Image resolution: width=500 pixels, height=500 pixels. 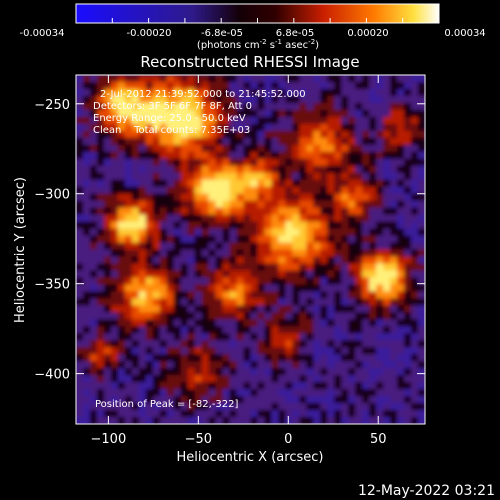 What do you see at coordinates (169, 118) in the screenshot?
I see `annotation-energy: Energy Range: 25.0 - 50.0 keV` at bounding box center [169, 118].